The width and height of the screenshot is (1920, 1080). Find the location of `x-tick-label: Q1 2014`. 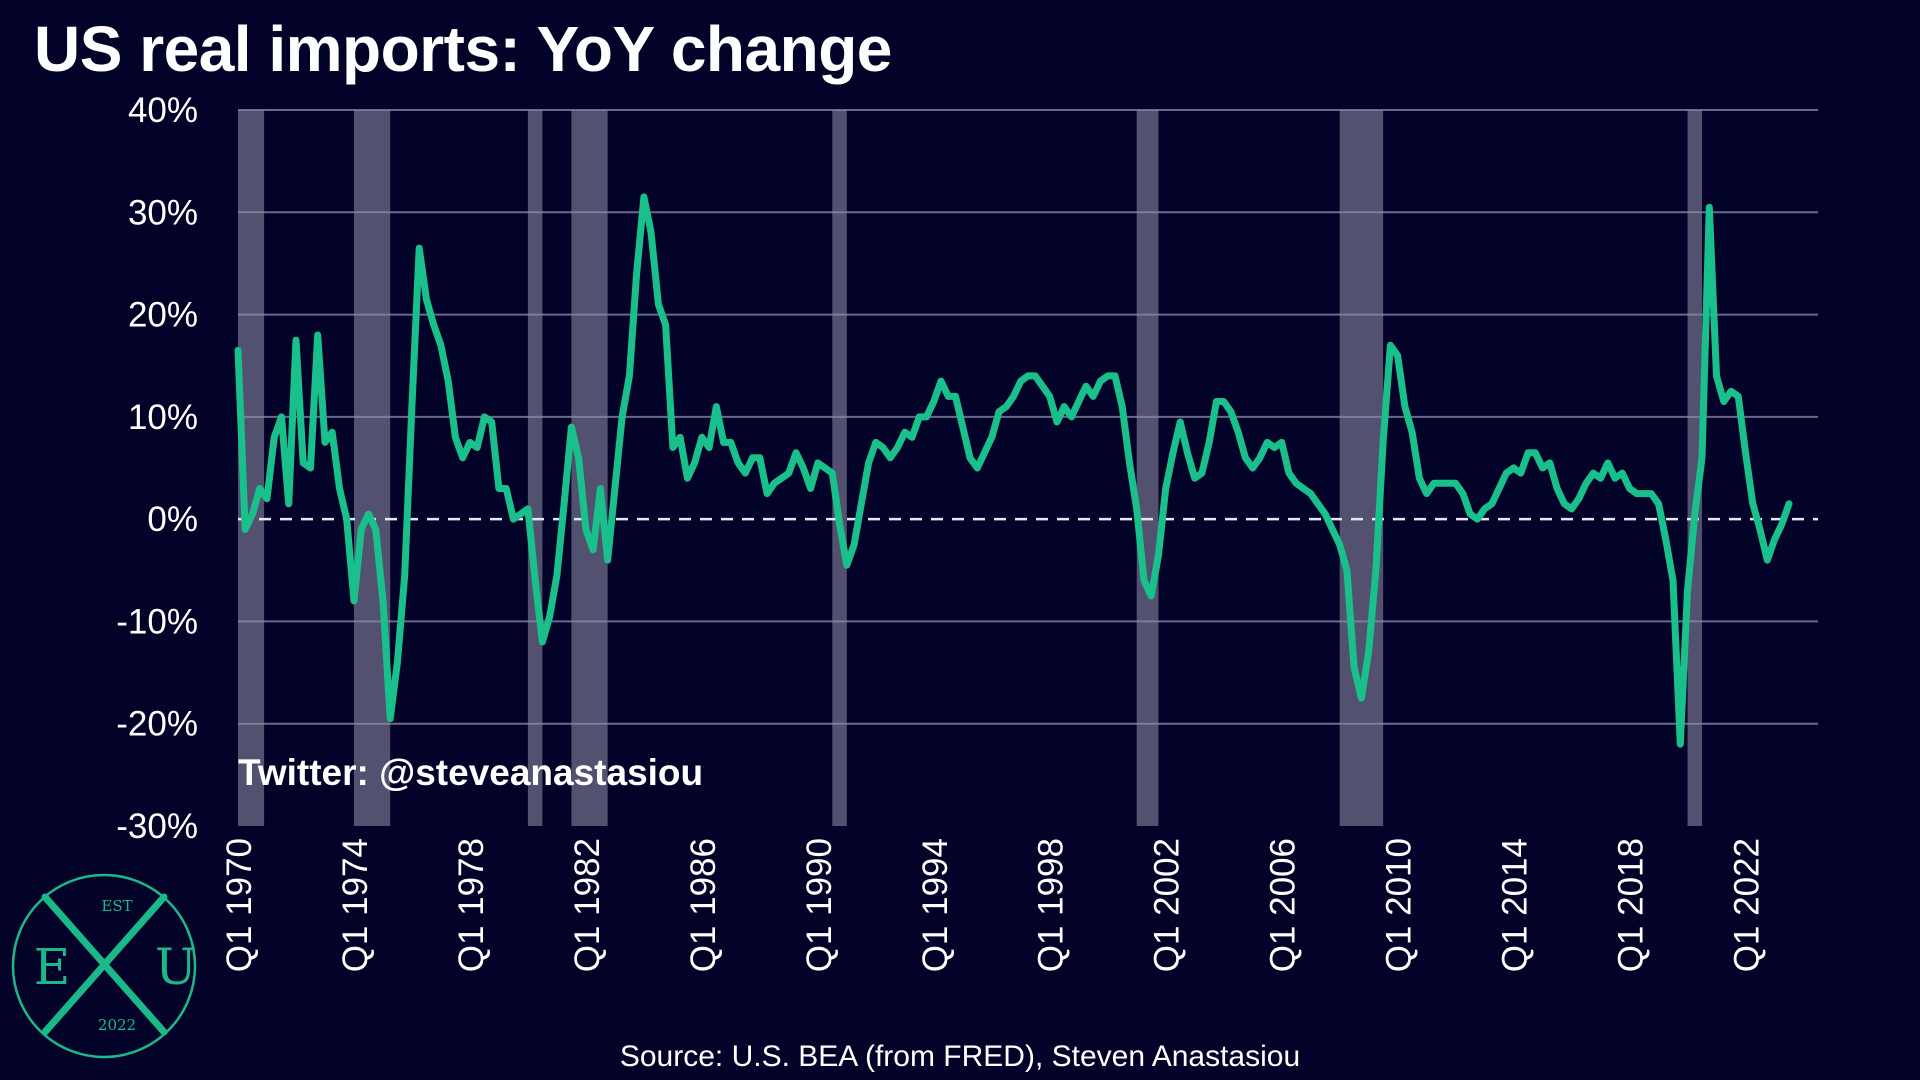

x-tick-label: Q1 2014 is located at coordinates (1515, 905).